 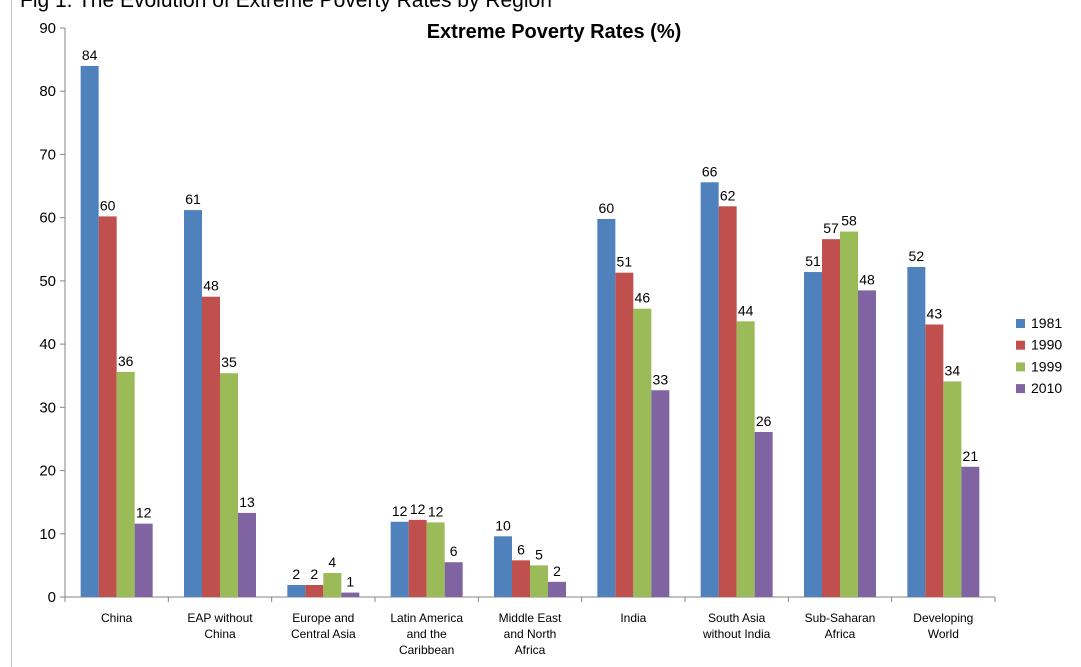 I want to click on legend-label: 2010, so click(x=1046, y=388).